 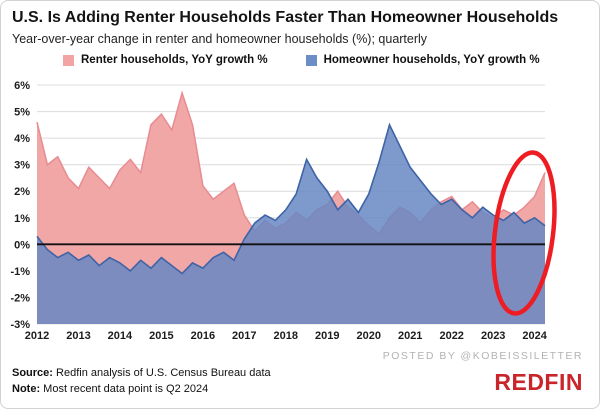 What do you see at coordinates (37, 336) in the screenshot?
I see `x-axis-tick-label: 2012` at bounding box center [37, 336].